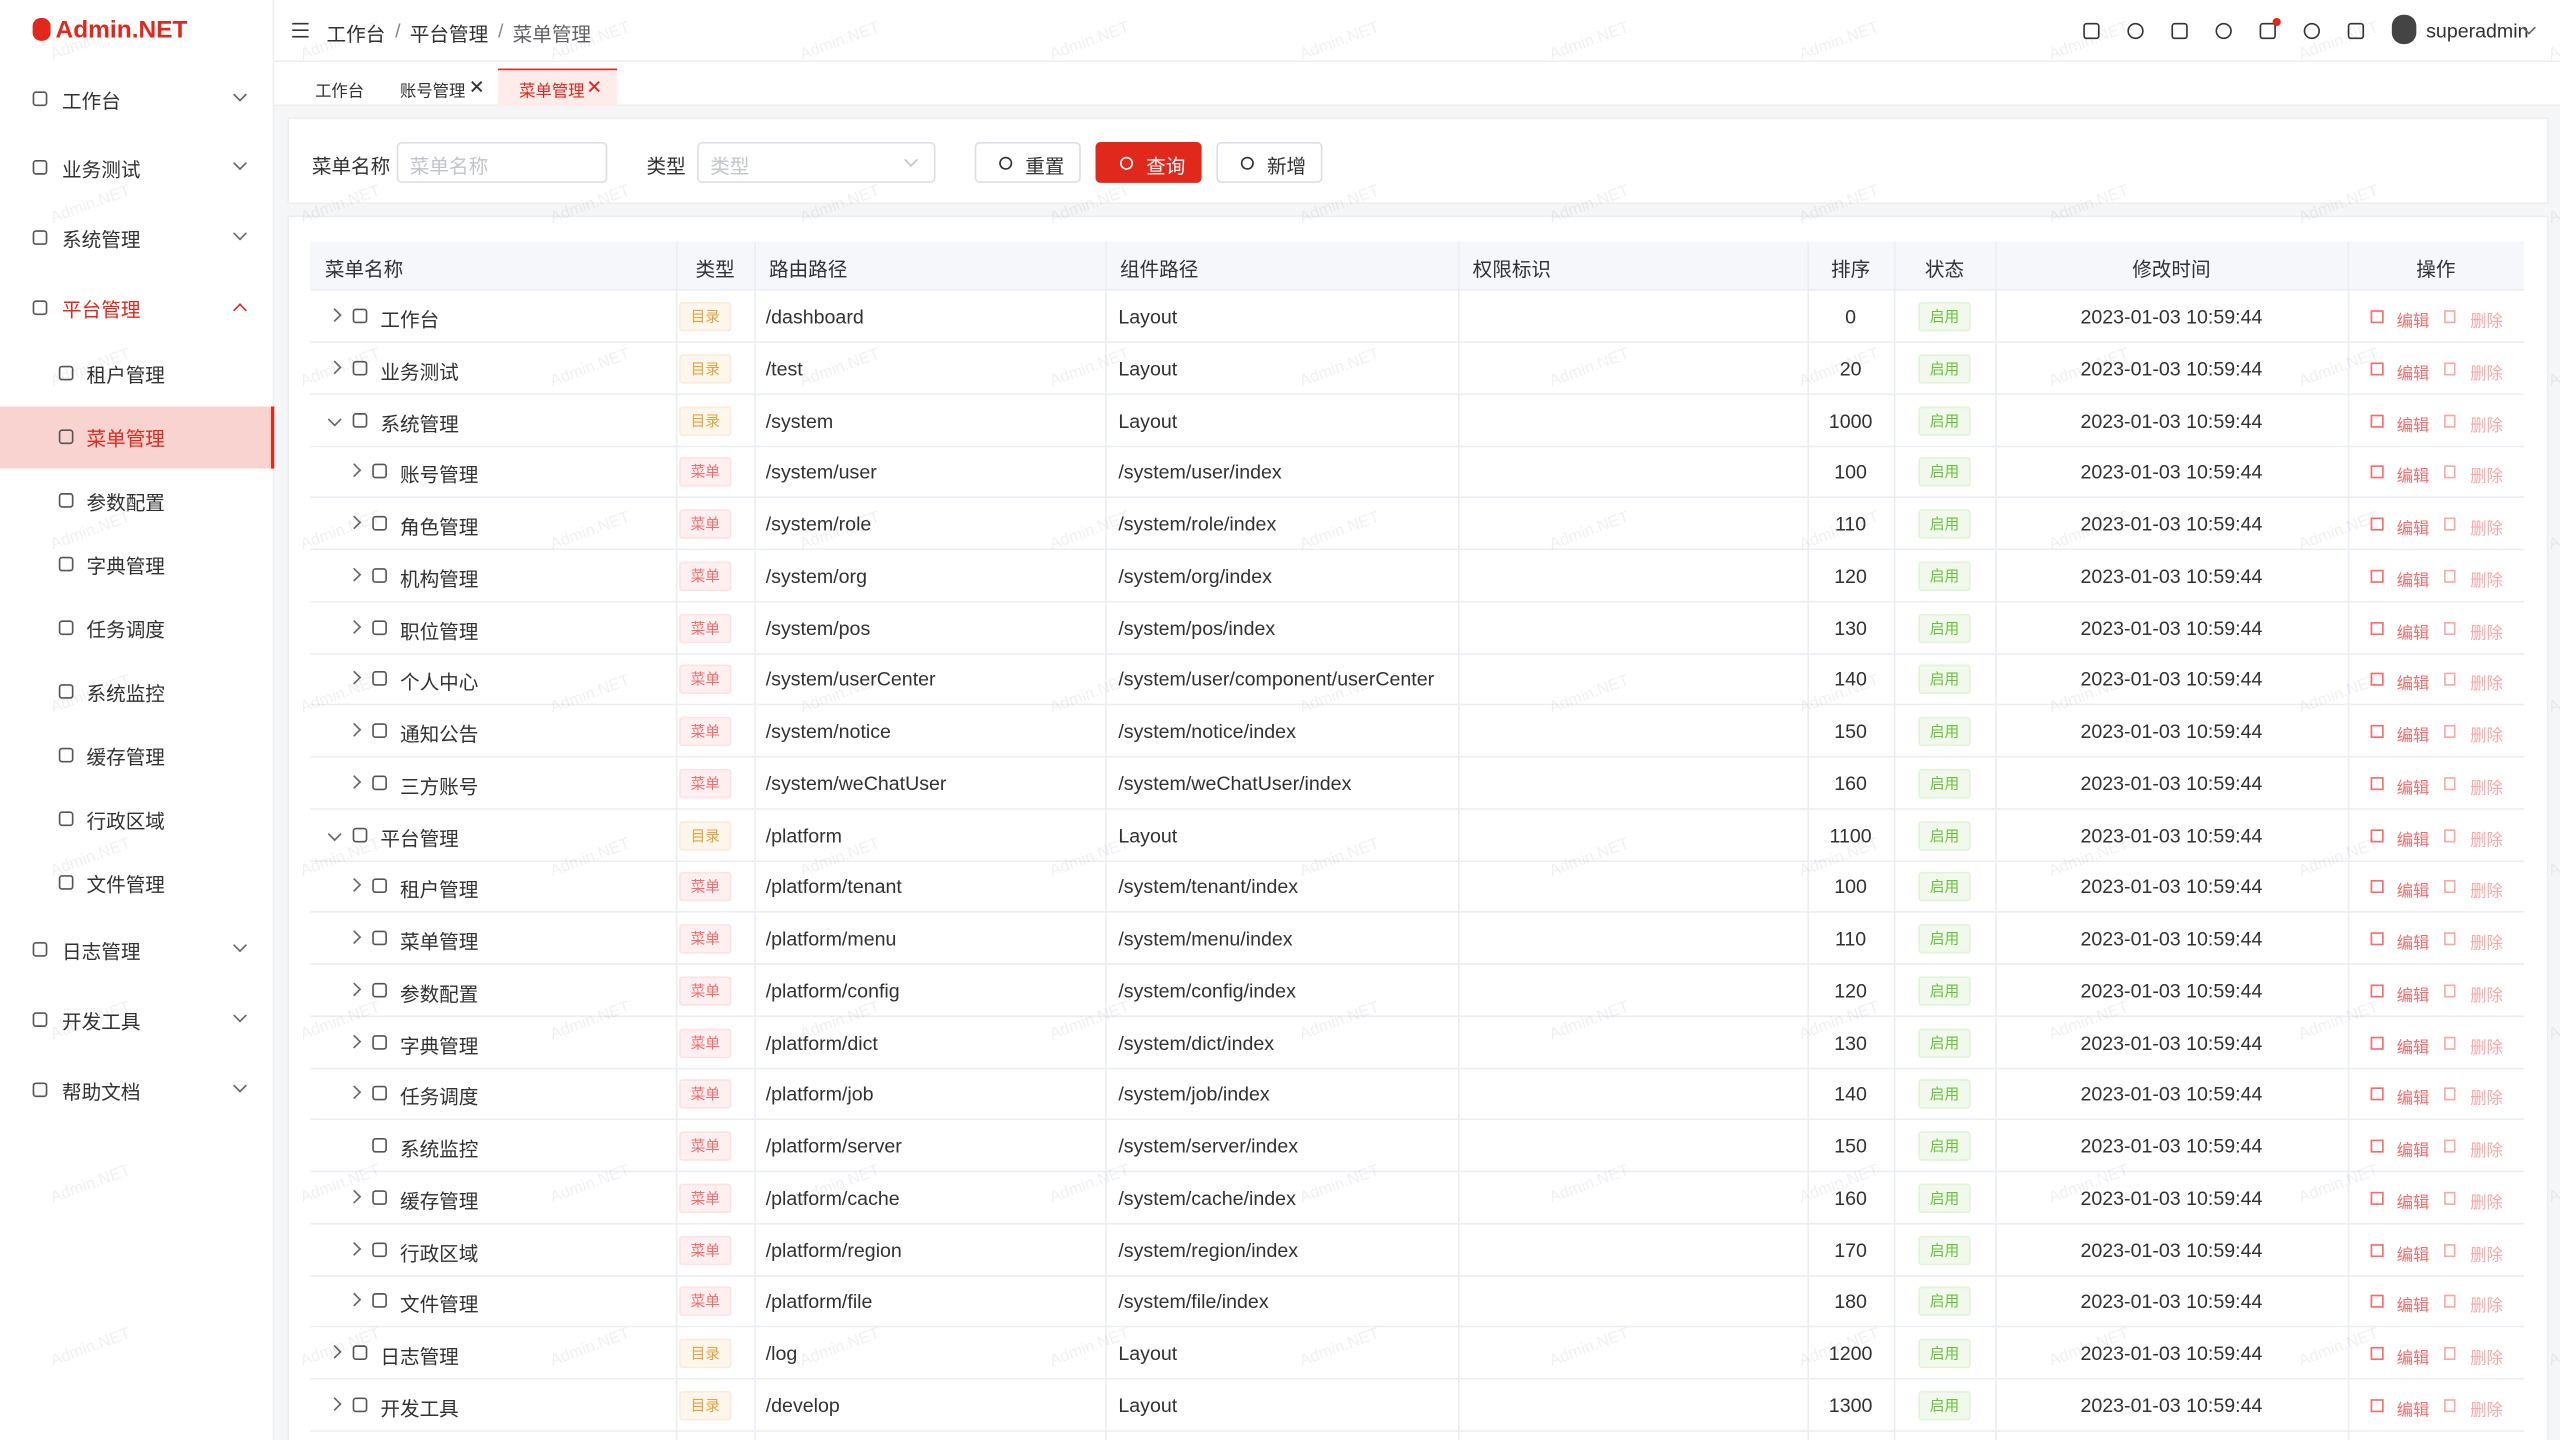 The height and width of the screenshot is (1440, 2560). I want to click on user-name: superadmin, so click(2477, 31).